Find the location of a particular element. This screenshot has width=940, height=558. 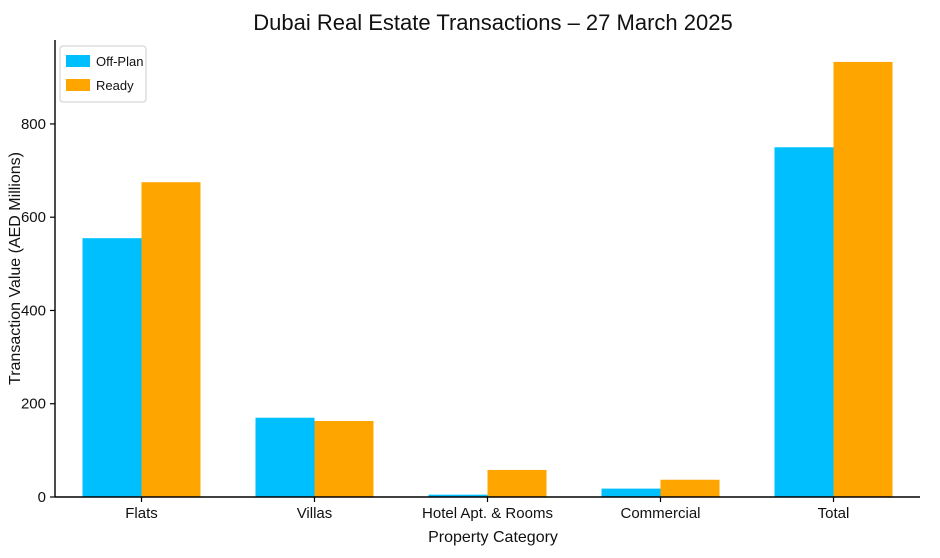

legend-label: Ready is located at coordinates (115, 85).